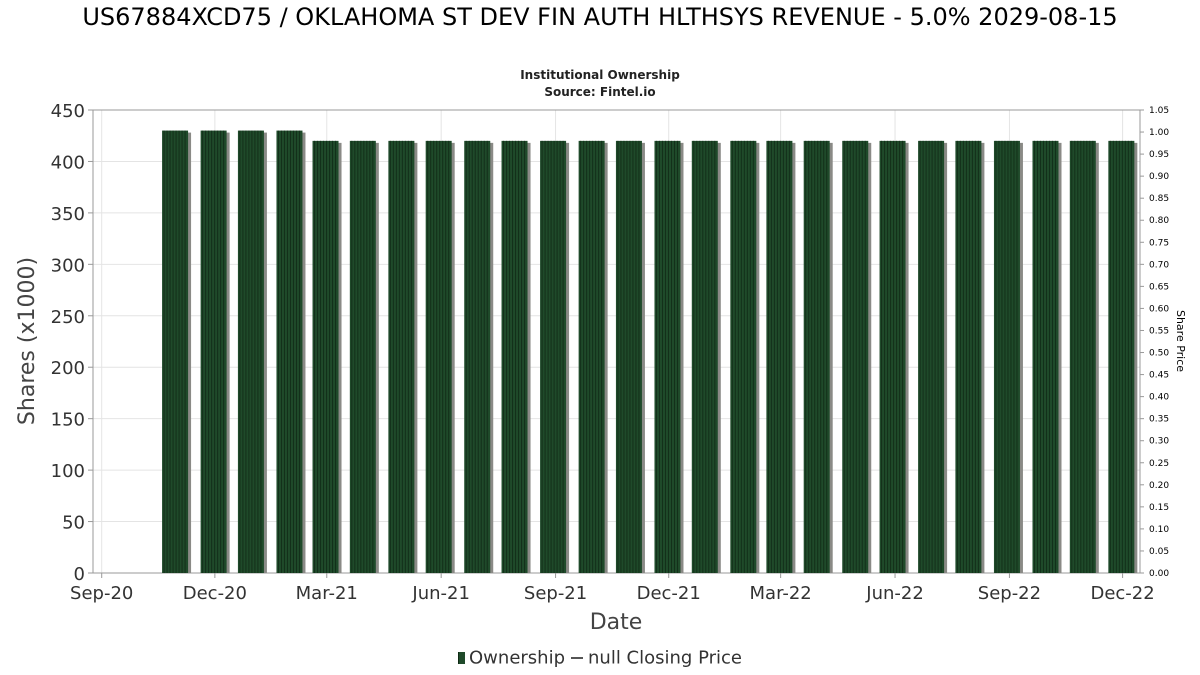 Image resolution: width=1200 pixels, height=675 pixels. I want to click on y2-tick-label: 0.60, so click(1159, 309).